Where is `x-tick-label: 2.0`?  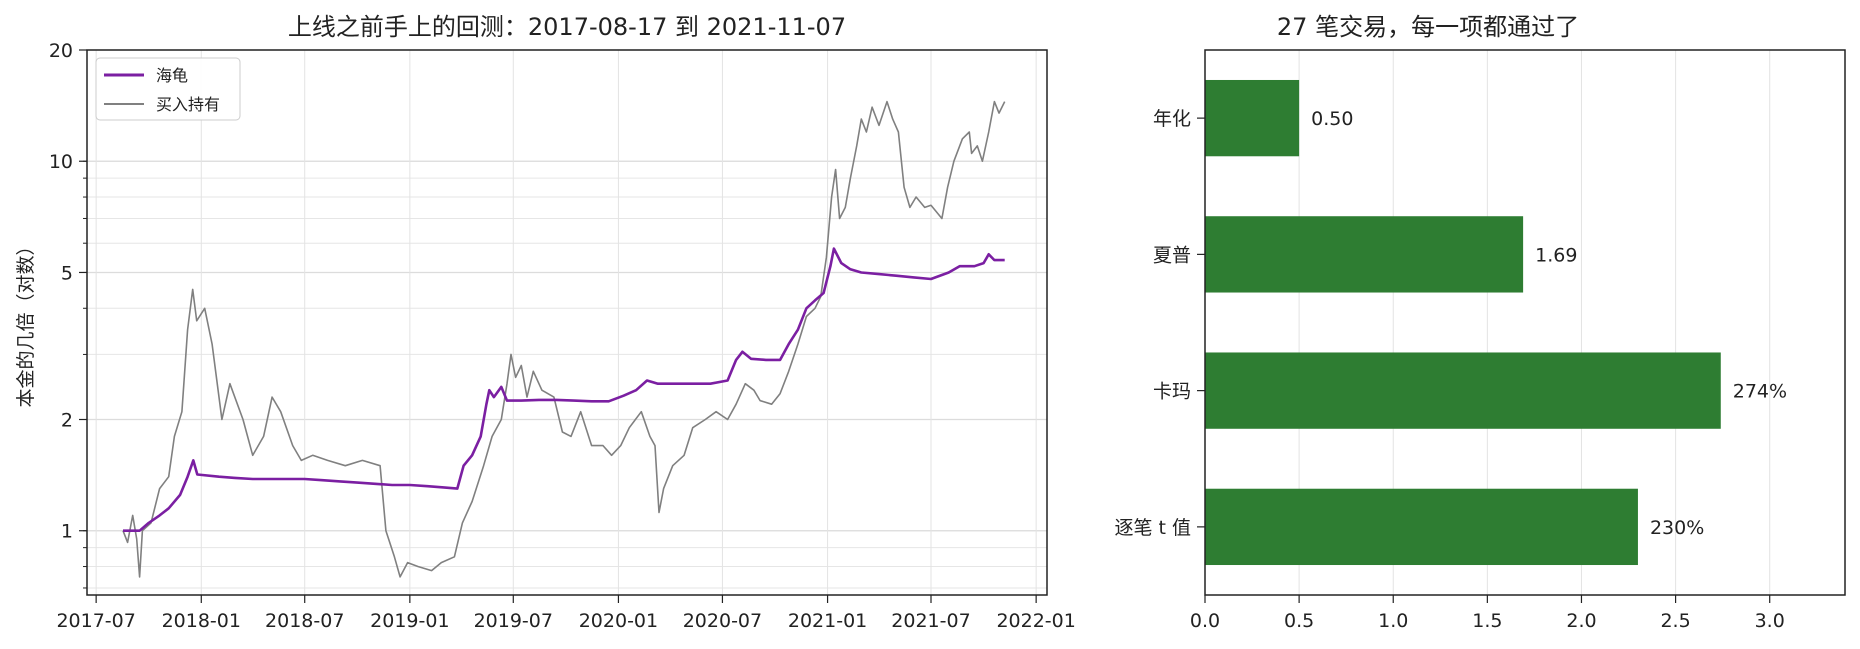
x-tick-label: 2.0 is located at coordinates (1581, 621).